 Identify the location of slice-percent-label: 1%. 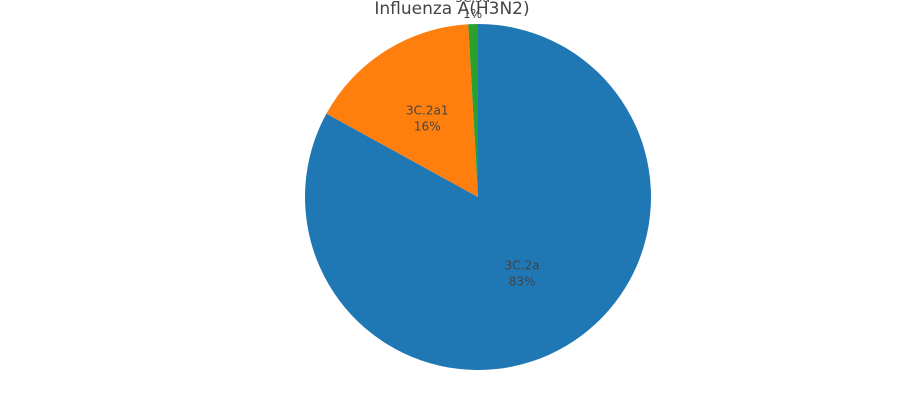
(472, 14).